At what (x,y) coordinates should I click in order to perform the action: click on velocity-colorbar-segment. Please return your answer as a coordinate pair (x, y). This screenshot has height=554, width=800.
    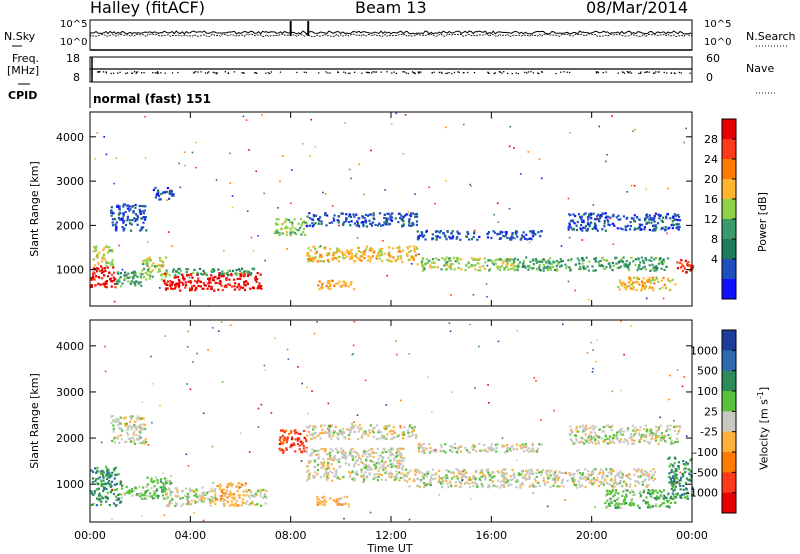
    Looking at the image, I should click on (729, 401).